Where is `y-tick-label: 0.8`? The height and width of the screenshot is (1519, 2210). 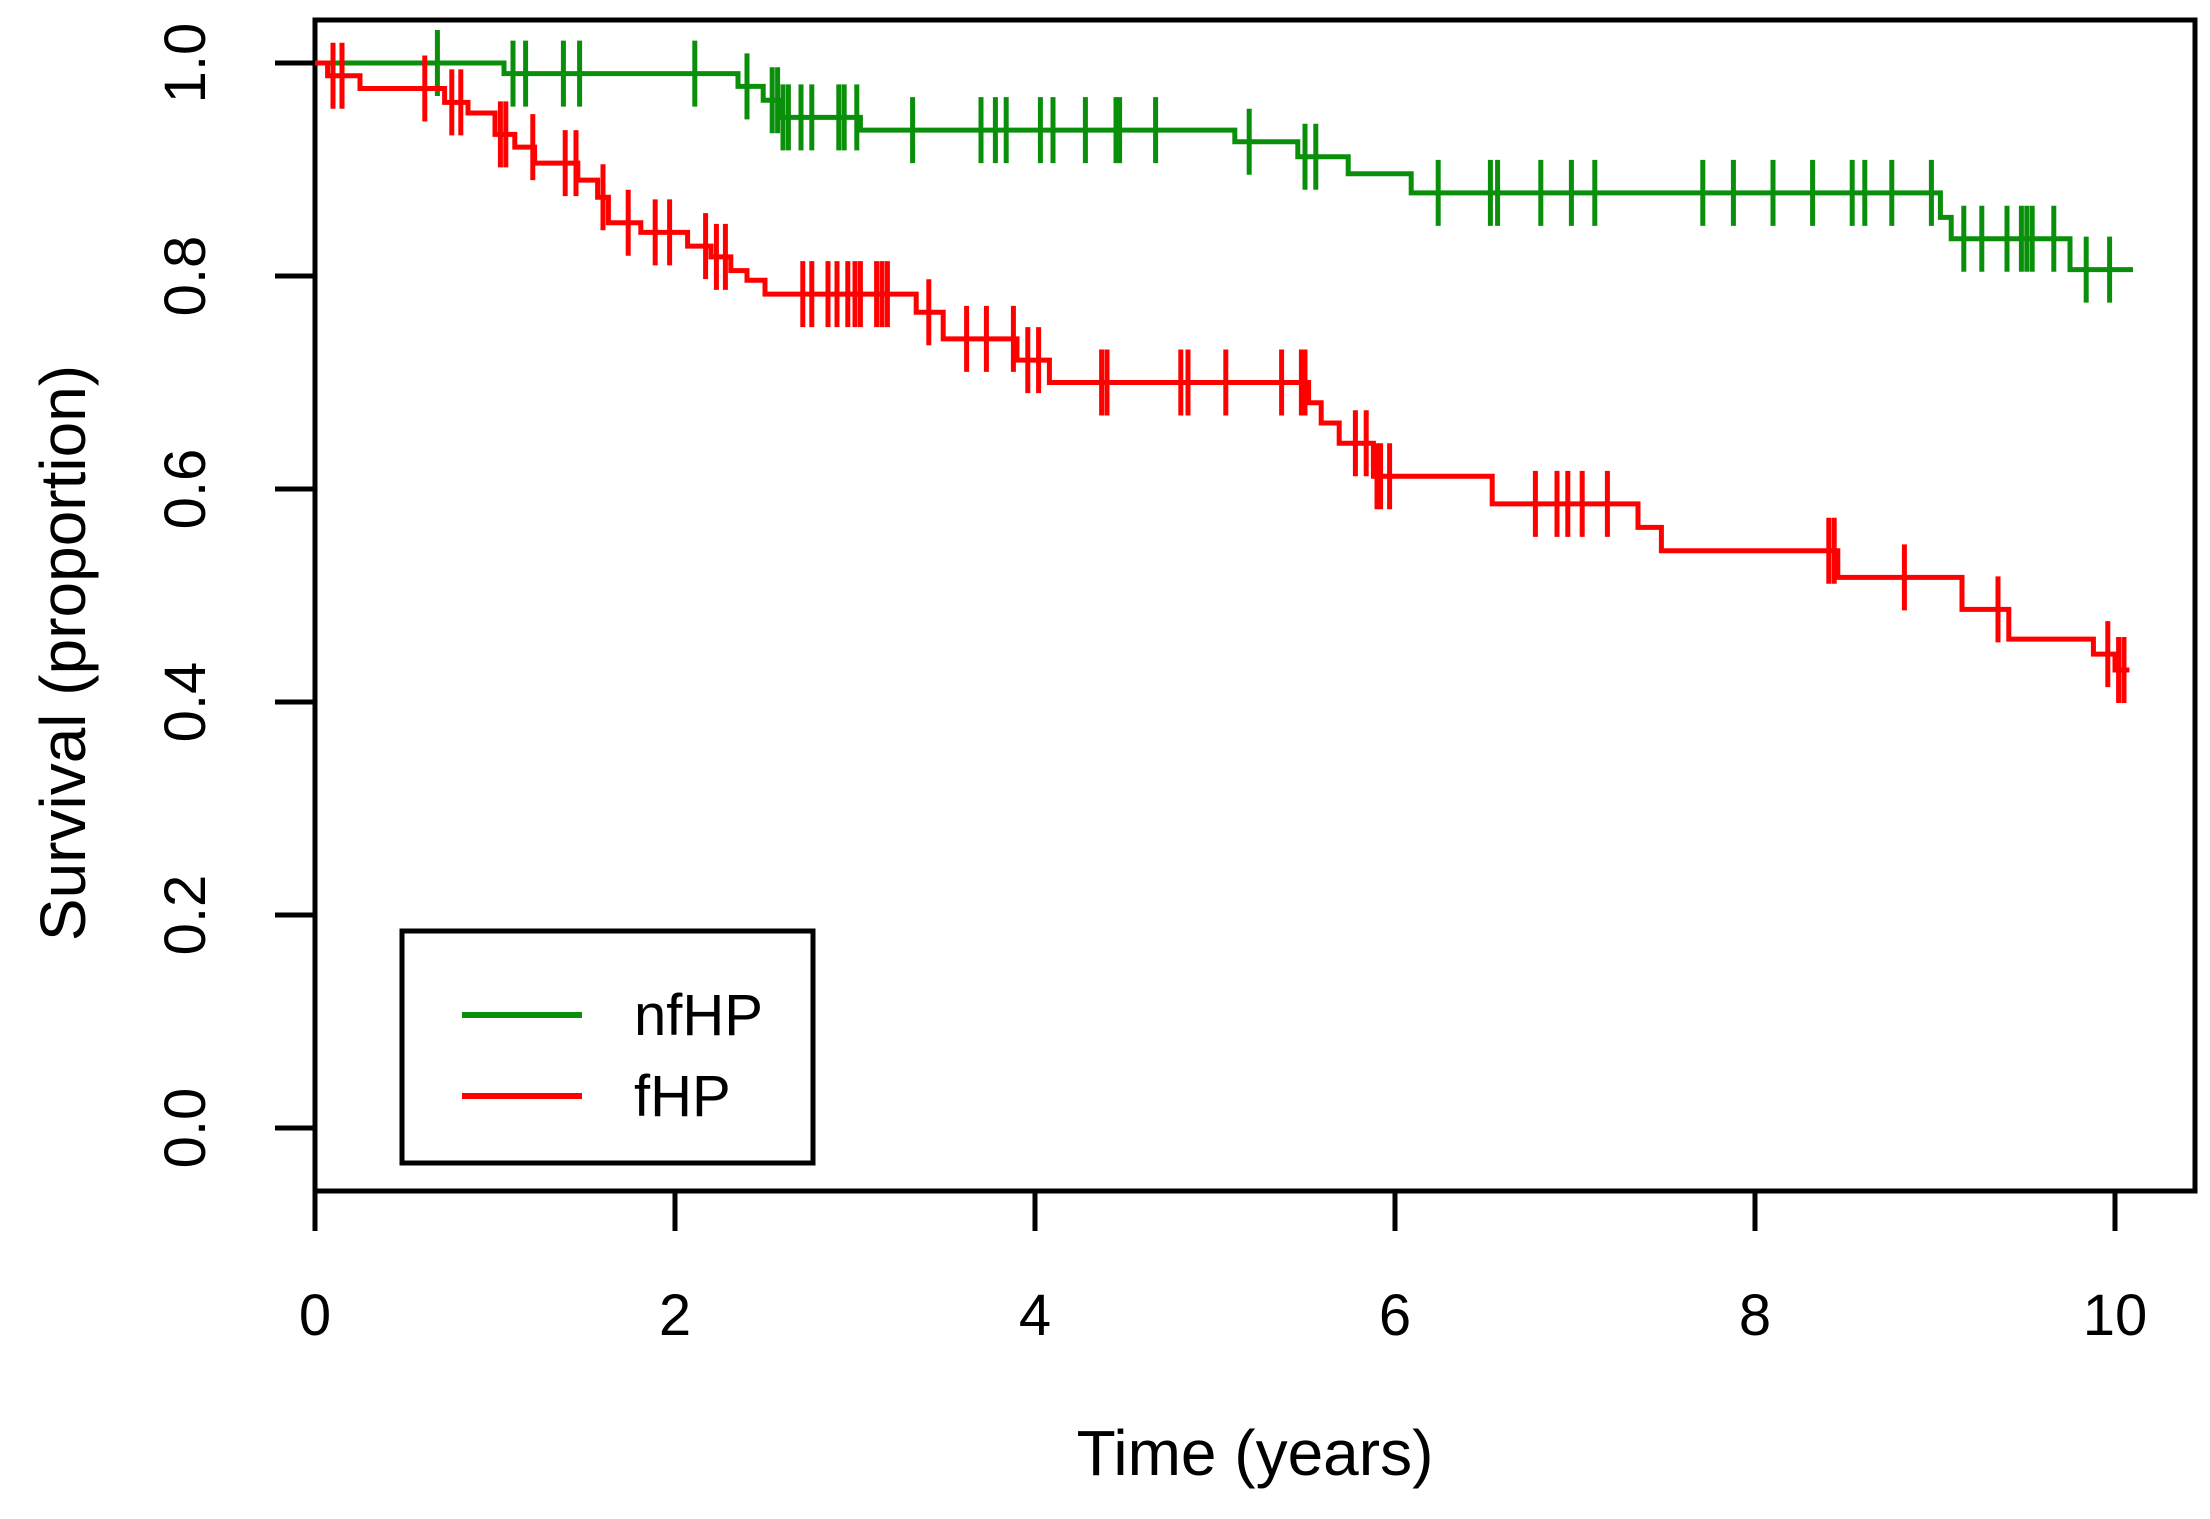
y-tick-label: 0.8 is located at coordinates (185, 276).